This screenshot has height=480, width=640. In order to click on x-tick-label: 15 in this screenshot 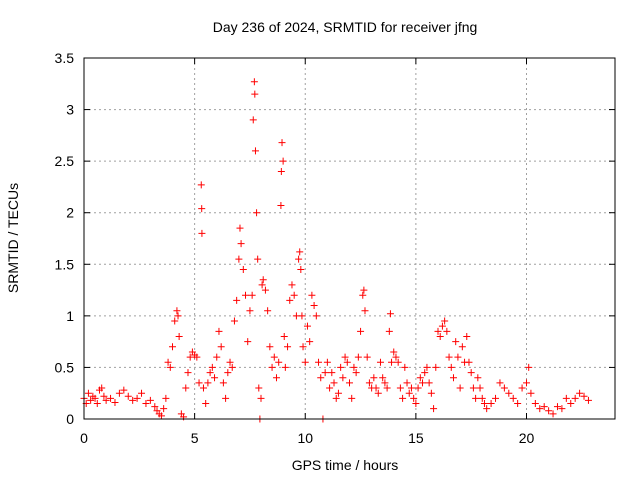, I will do `click(416, 438)`.